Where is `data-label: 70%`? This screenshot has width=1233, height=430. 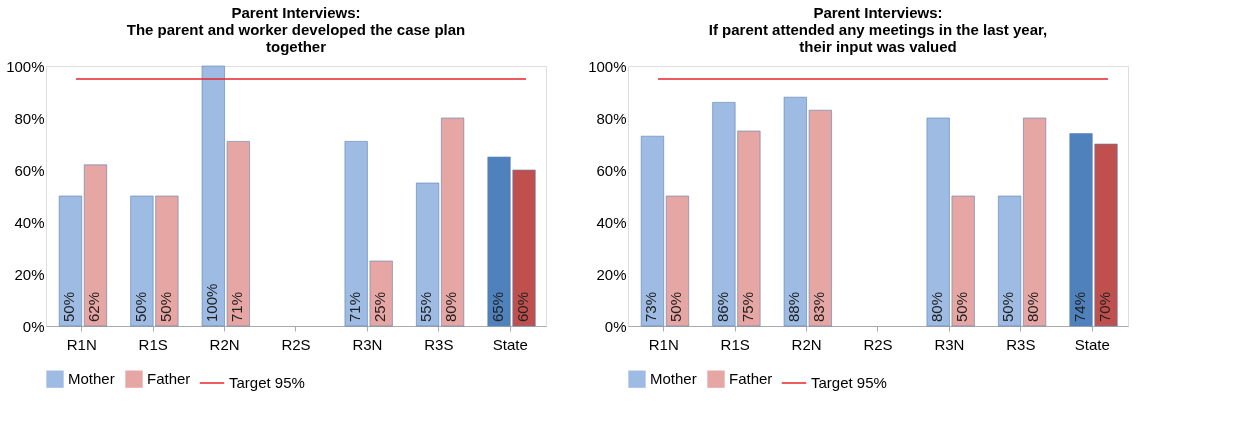
data-label: 70% is located at coordinates (1104, 306).